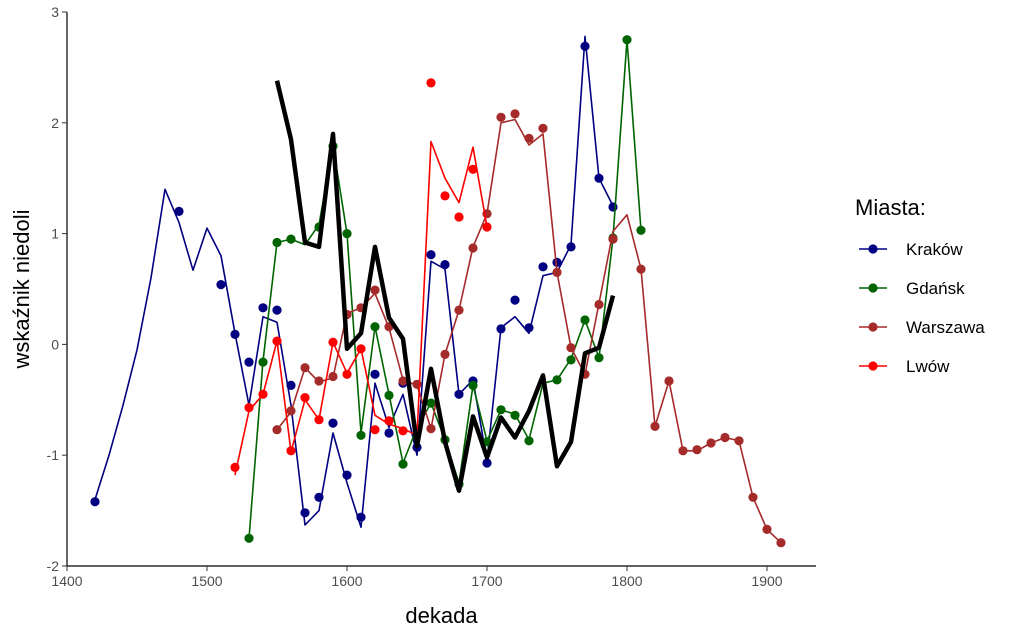 The image size is (1024, 639). Describe the element at coordinates (21, 290) in the screenshot. I see `y-axis-title: wskaźnik niedoli` at that location.